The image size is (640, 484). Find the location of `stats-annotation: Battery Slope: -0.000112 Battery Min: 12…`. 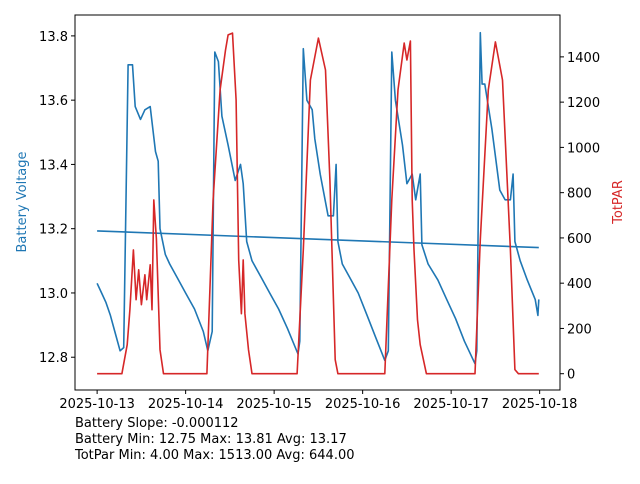

stats-annotation: Battery Slope: -0.000112 Battery Min: 12… is located at coordinates (215, 440).